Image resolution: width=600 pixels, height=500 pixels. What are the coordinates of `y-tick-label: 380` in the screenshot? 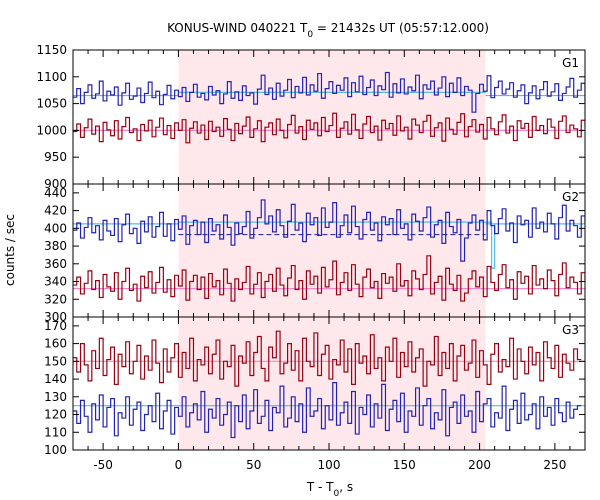 It's located at (55, 246).